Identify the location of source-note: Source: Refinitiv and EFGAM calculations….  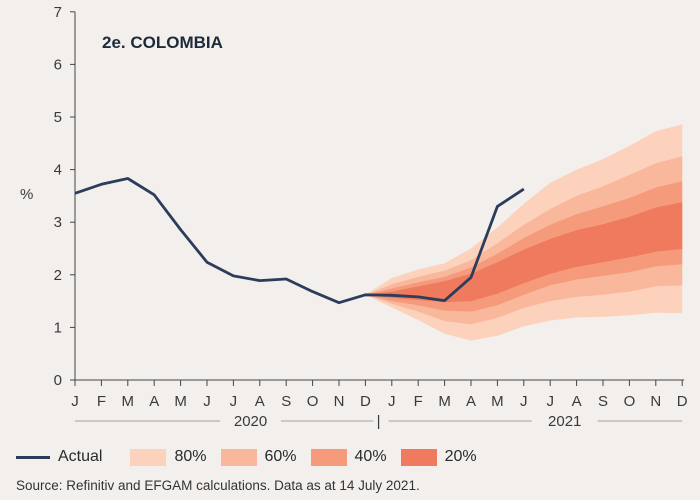
(218, 485).